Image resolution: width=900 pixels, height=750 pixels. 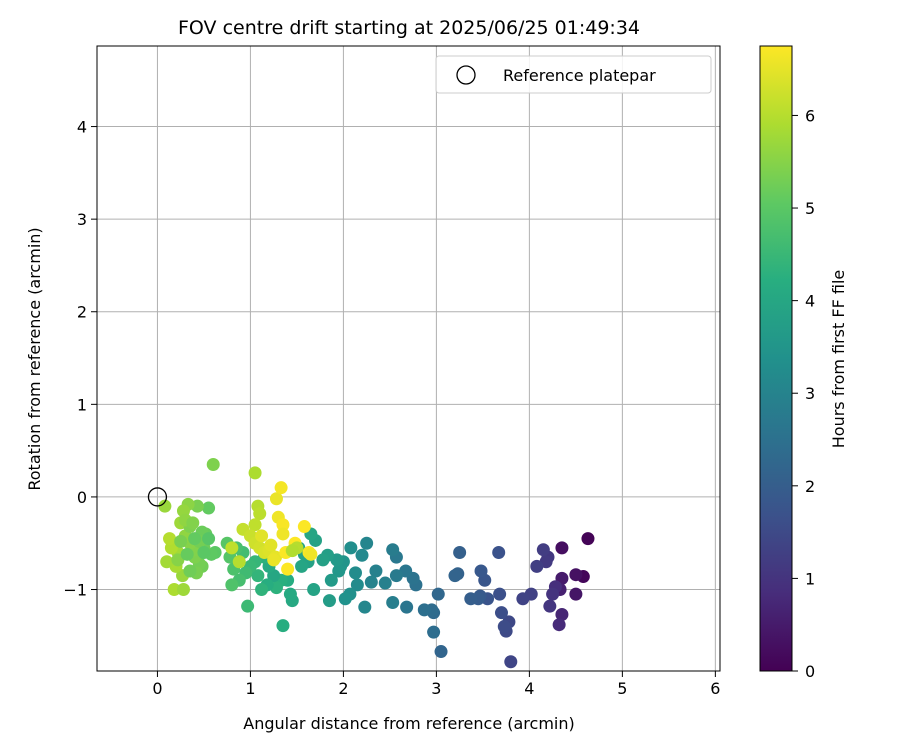 I want to click on x-tick-label: 1, so click(x=250, y=688).